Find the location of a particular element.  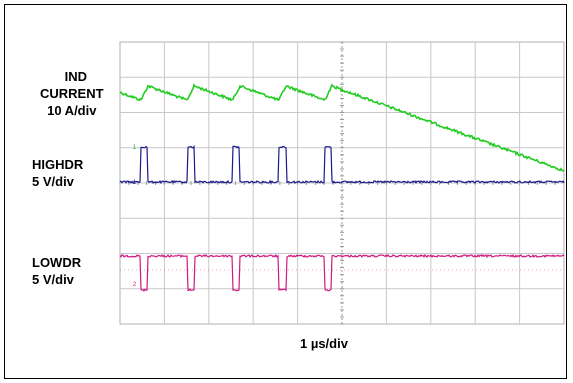

trace-label-line: LOWDR is located at coordinates (57, 262).